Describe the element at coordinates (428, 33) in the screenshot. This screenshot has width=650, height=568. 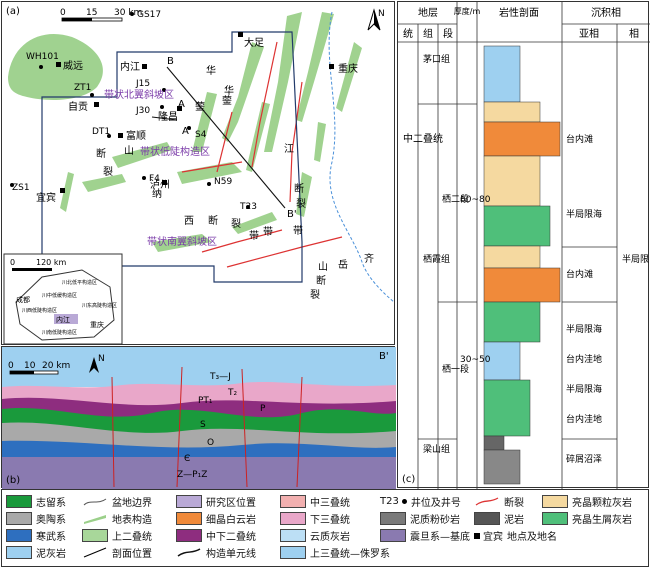
I see `svg-text: 组` at that location.